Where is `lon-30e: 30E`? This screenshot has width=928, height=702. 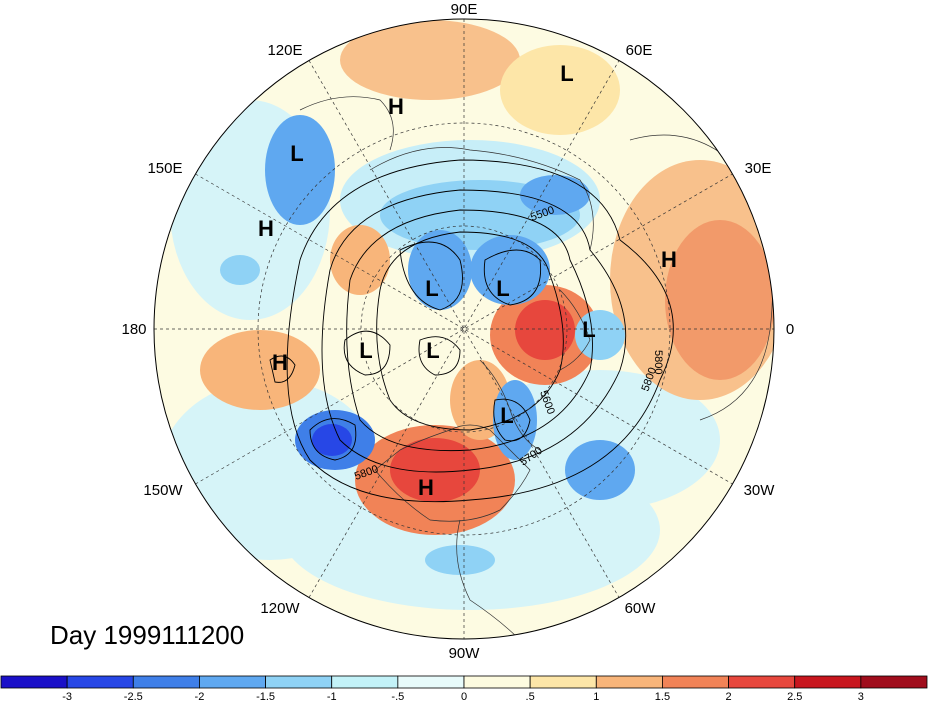 lon-30e: 30E is located at coordinates (758, 168).